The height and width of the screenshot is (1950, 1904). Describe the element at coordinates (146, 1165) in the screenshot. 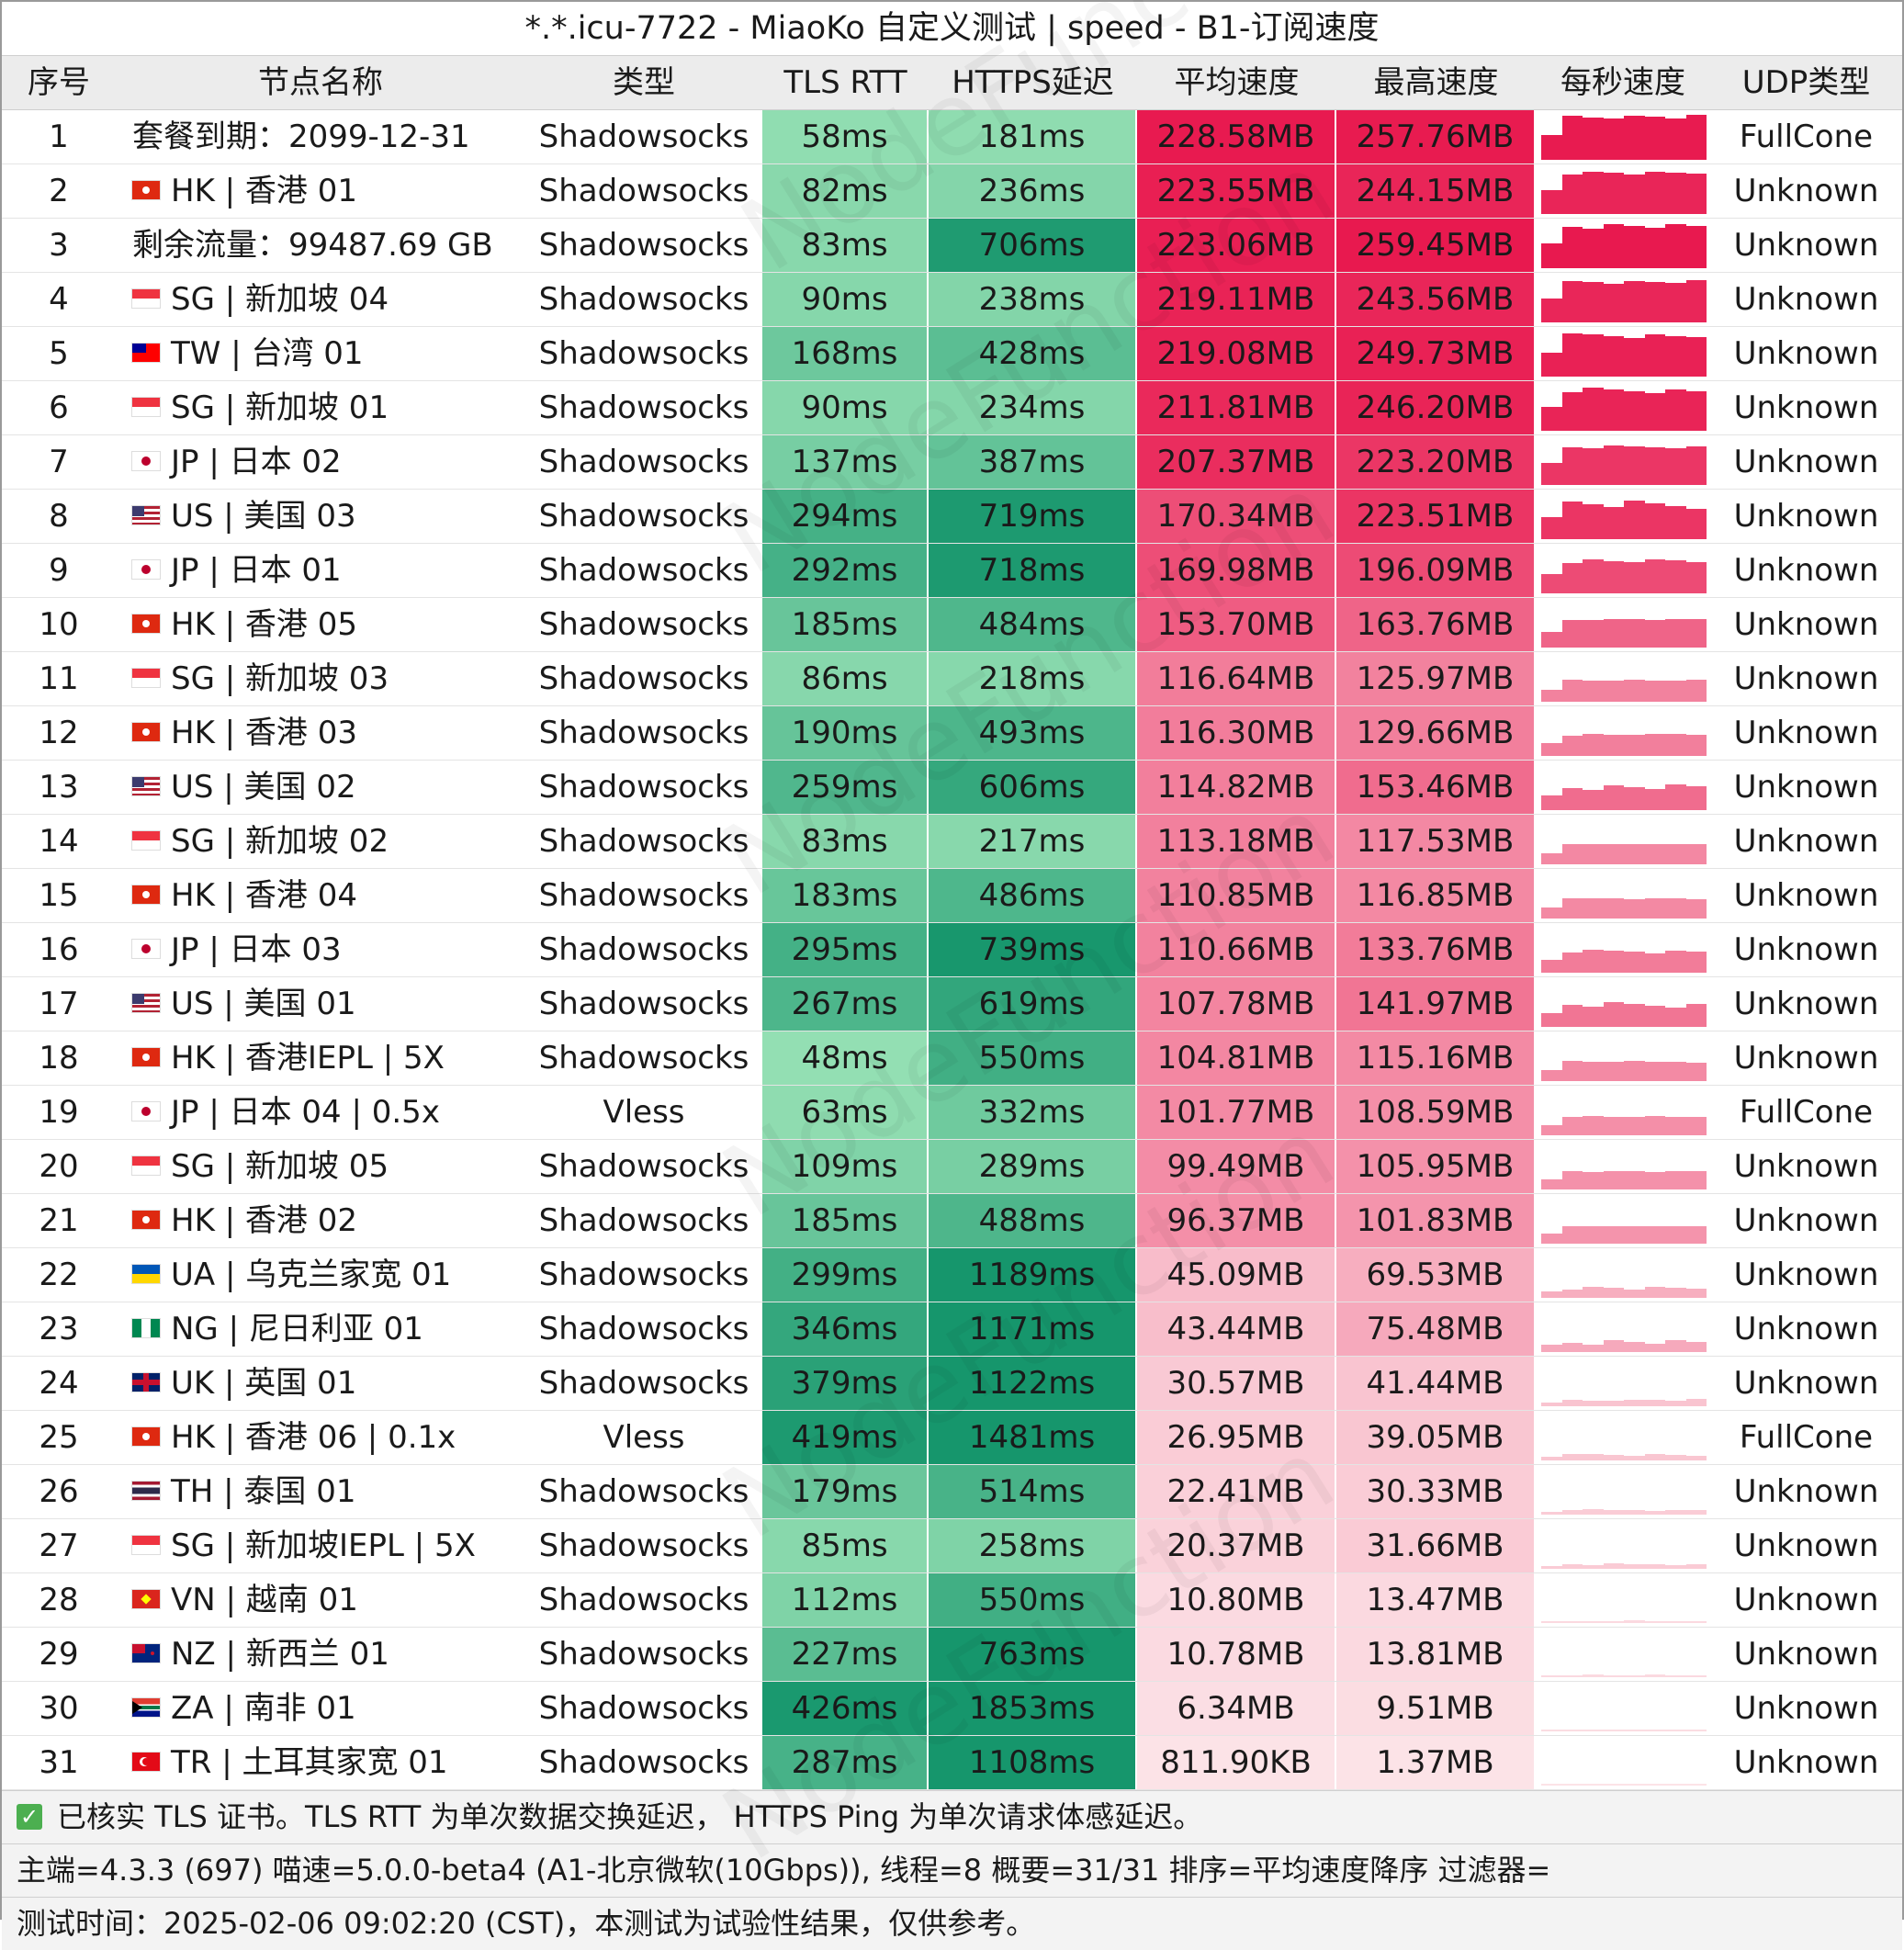

I see `flag-sg-icon` at that location.